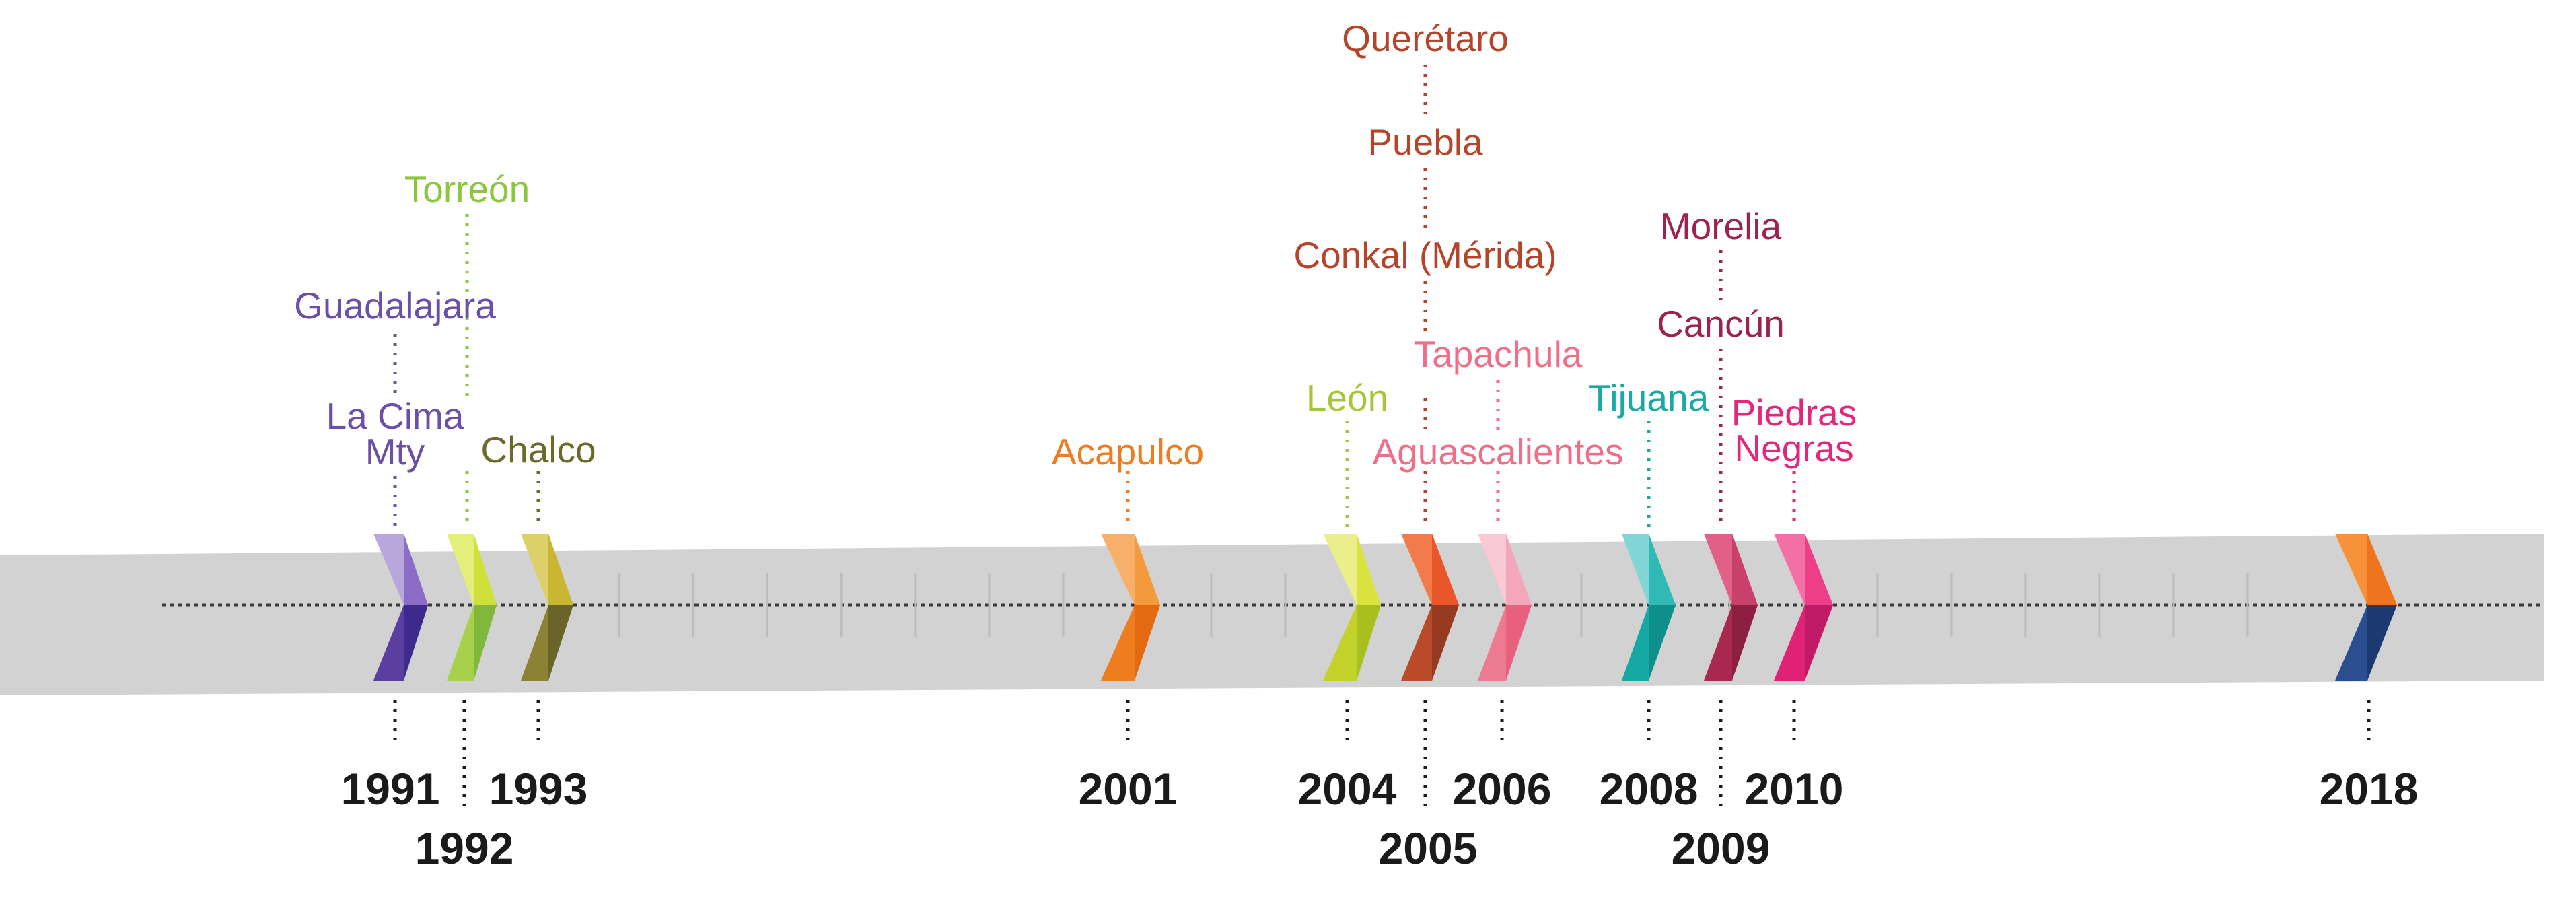 The image size is (2576, 906). I want to click on label-guadalajara: Guadalajara, so click(395, 306).